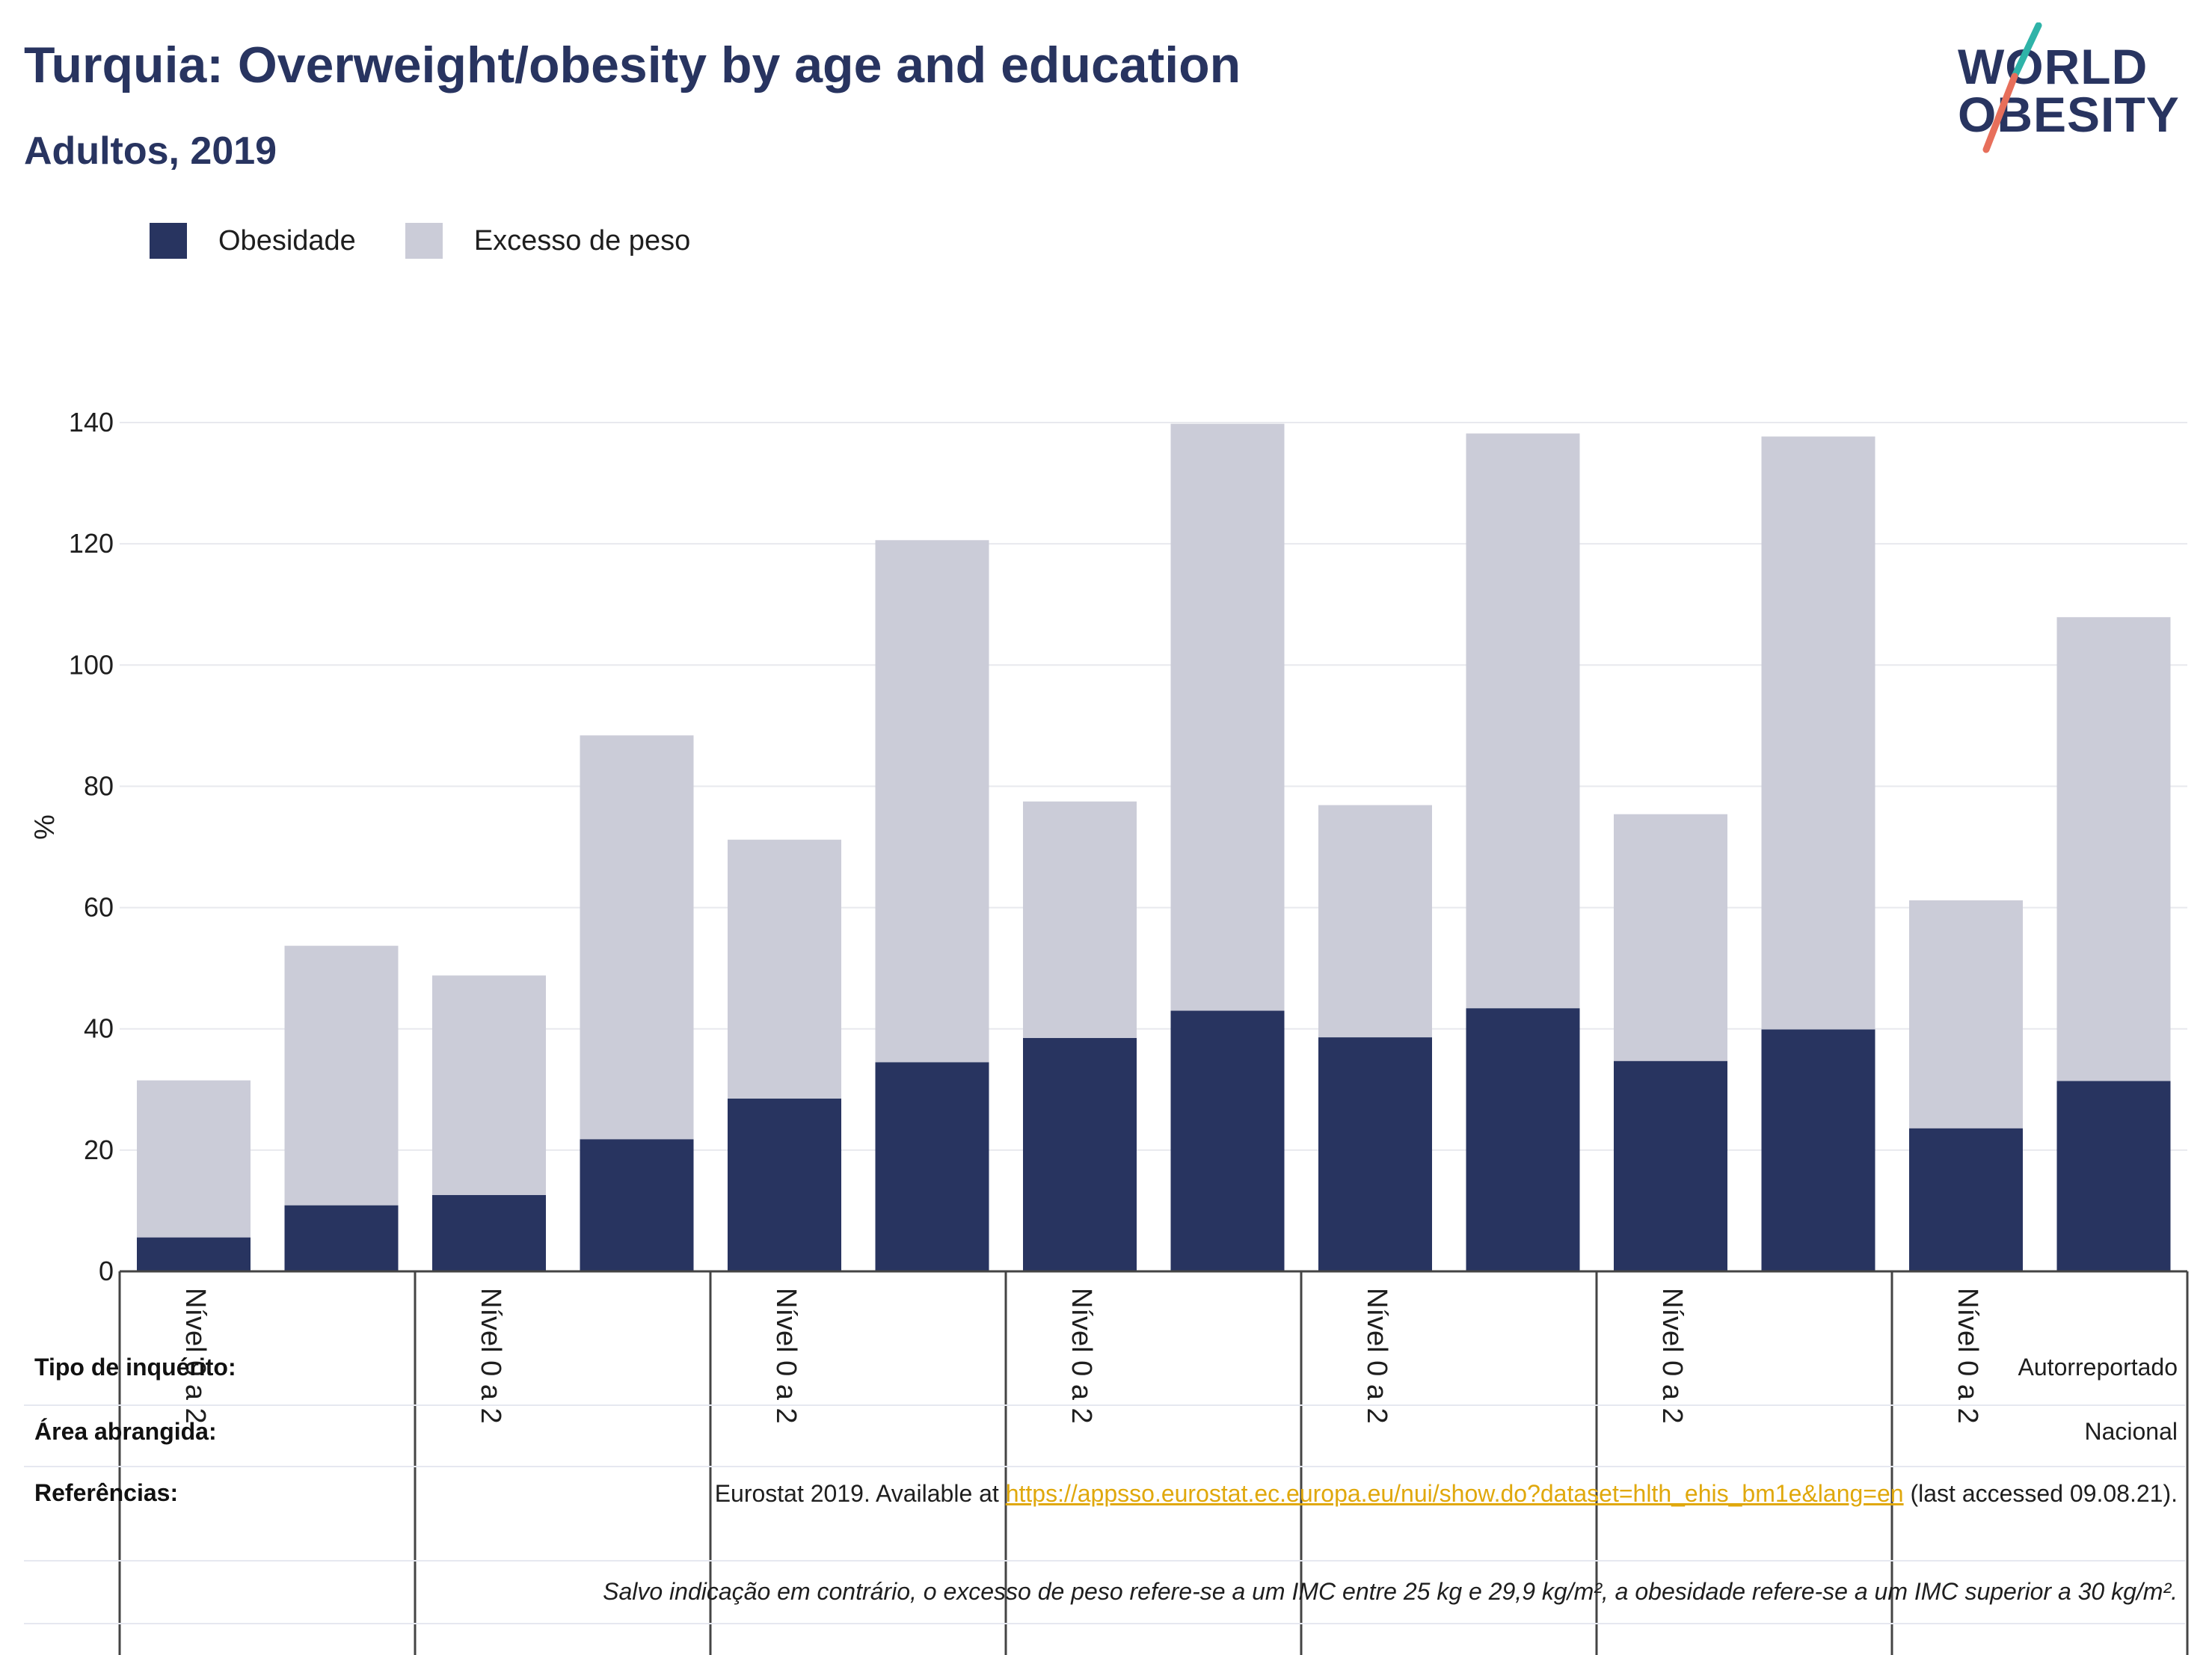 The width and height of the screenshot is (2212, 1655). What do you see at coordinates (287, 240) in the screenshot?
I see `legend-label-obesity: Obesidade` at bounding box center [287, 240].